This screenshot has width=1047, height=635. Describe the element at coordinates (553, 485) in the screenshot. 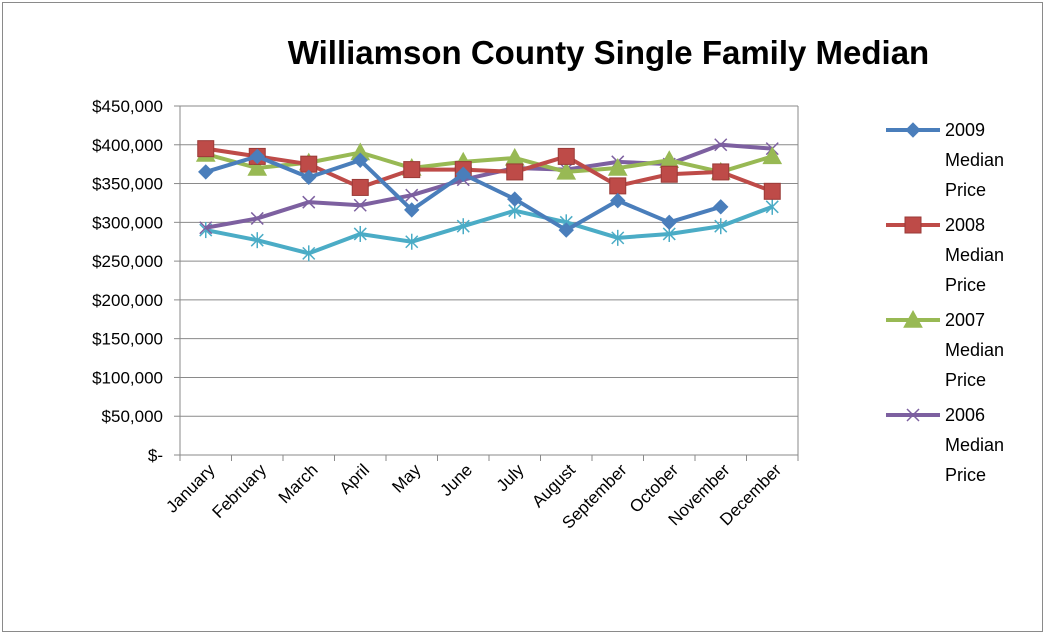

I see `x-tick-label: August` at that location.